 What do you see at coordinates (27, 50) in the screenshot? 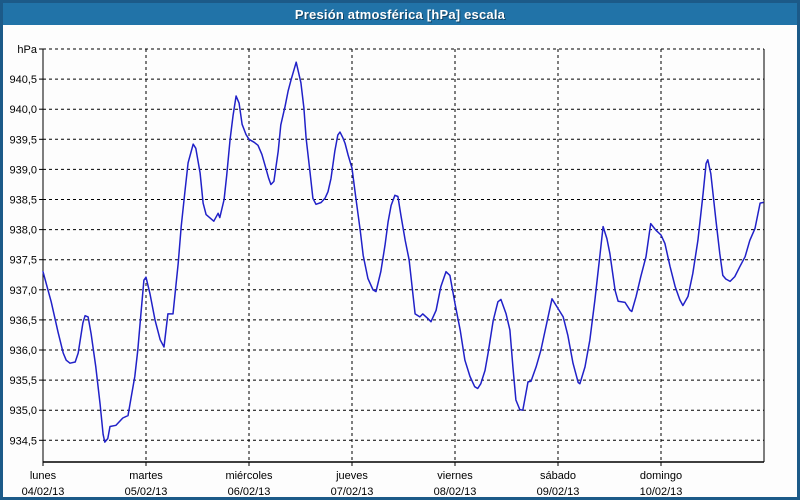
I see `y-tick-label: hPa` at bounding box center [27, 50].